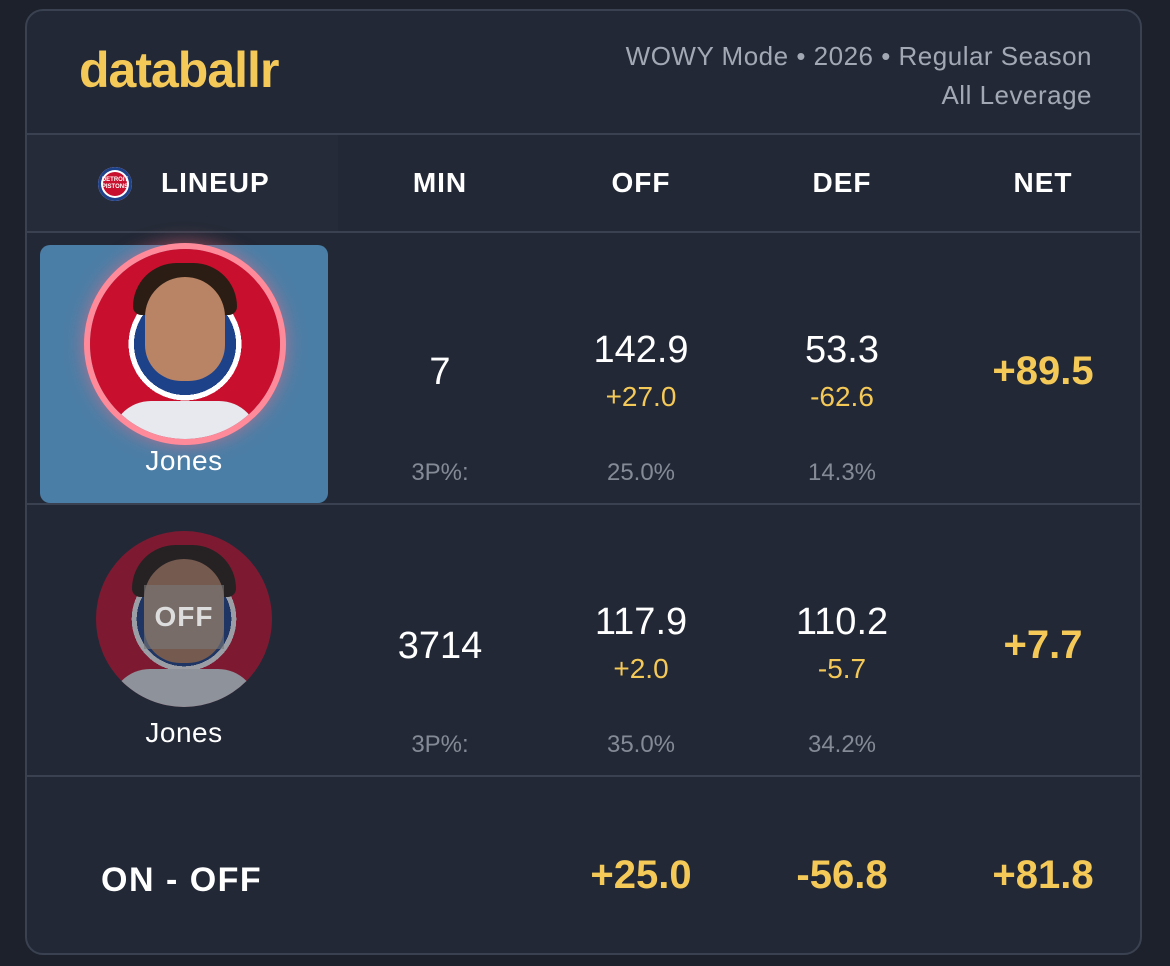  What do you see at coordinates (842, 350) in the screenshot?
I see `def-rating-value: 53.3` at bounding box center [842, 350].